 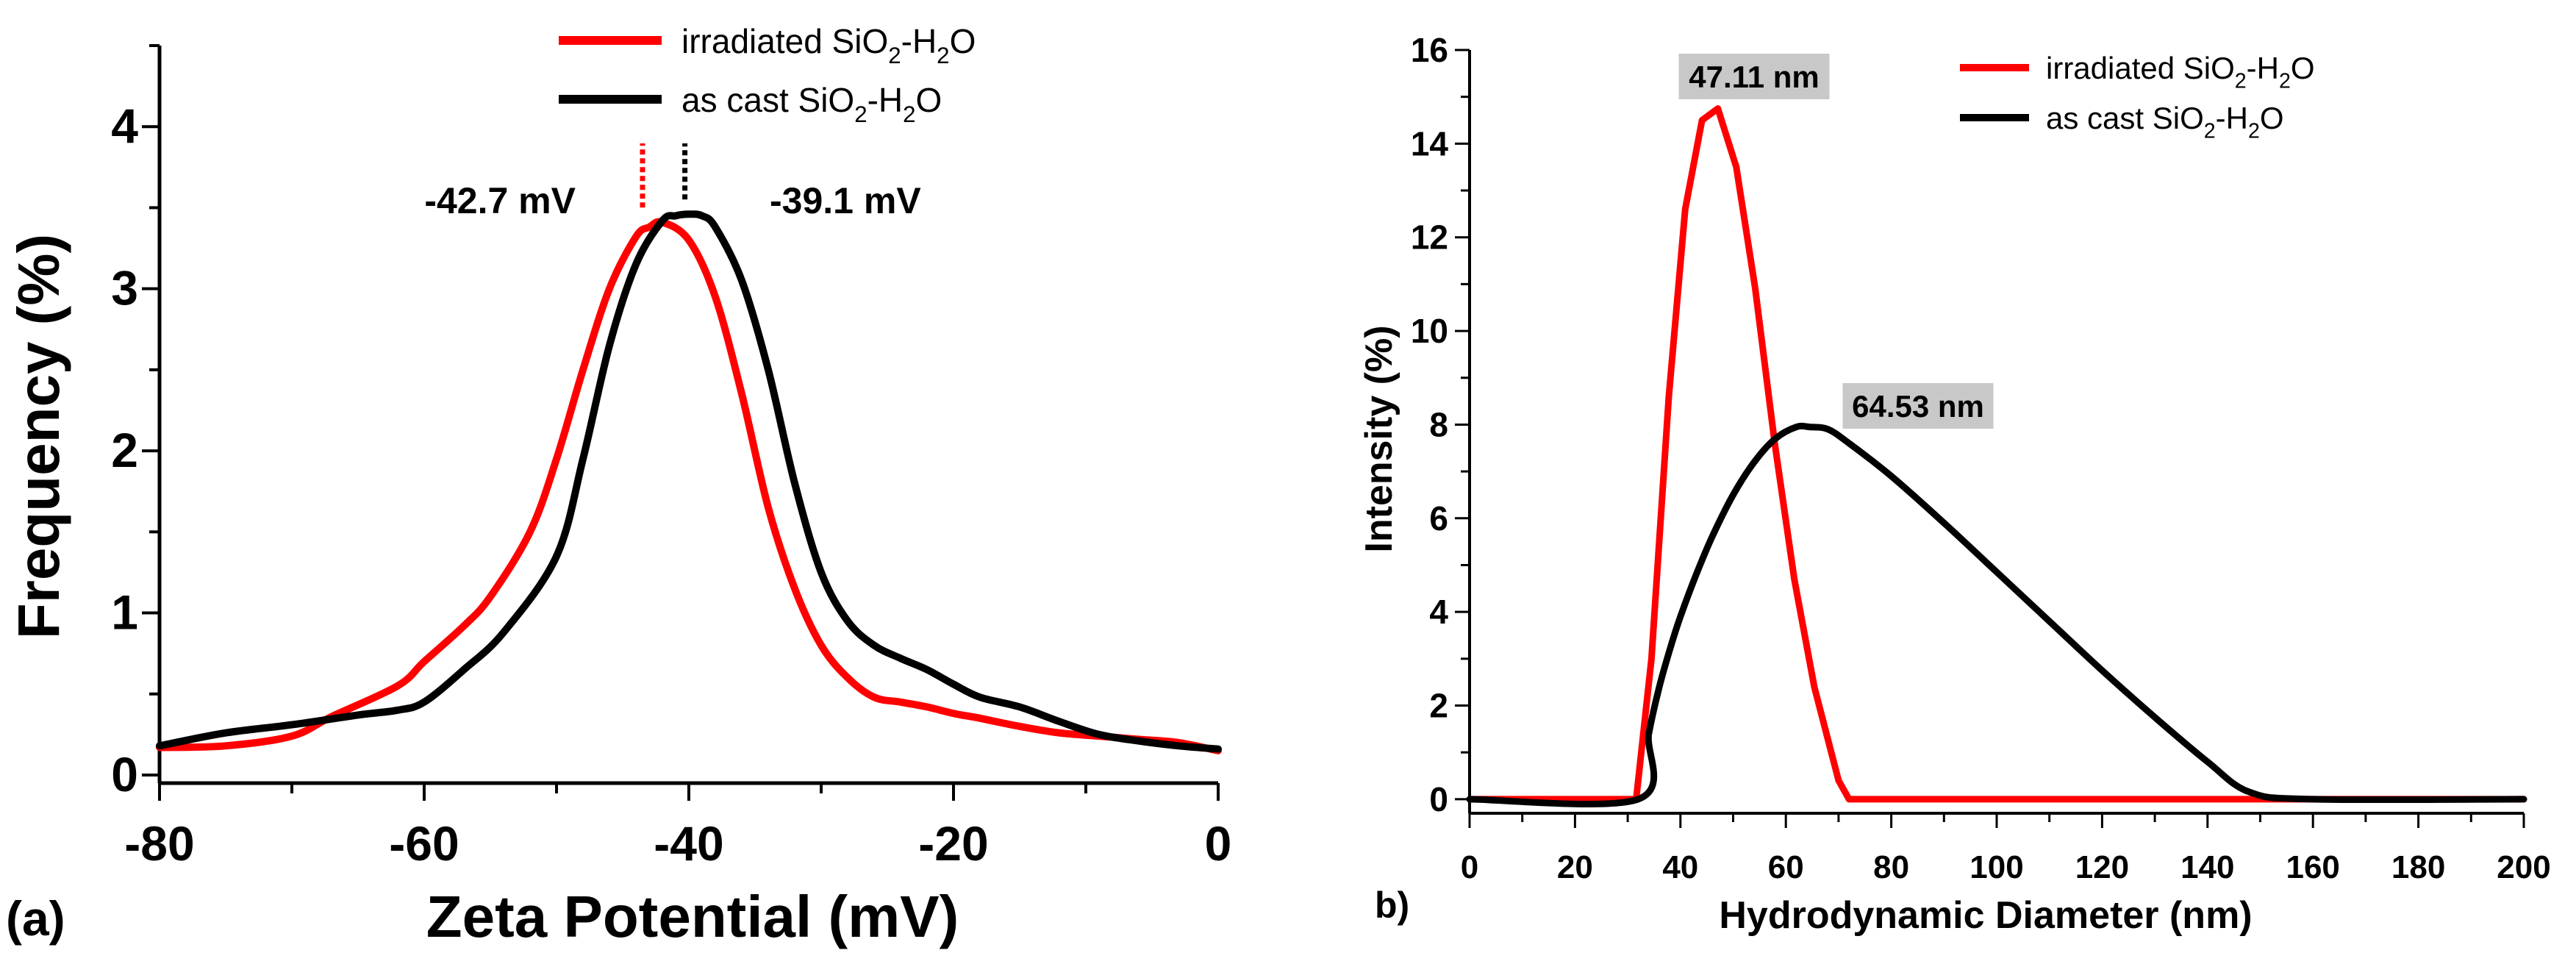 I want to click on b-y-tick-label: 14, so click(x=1430, y=143).